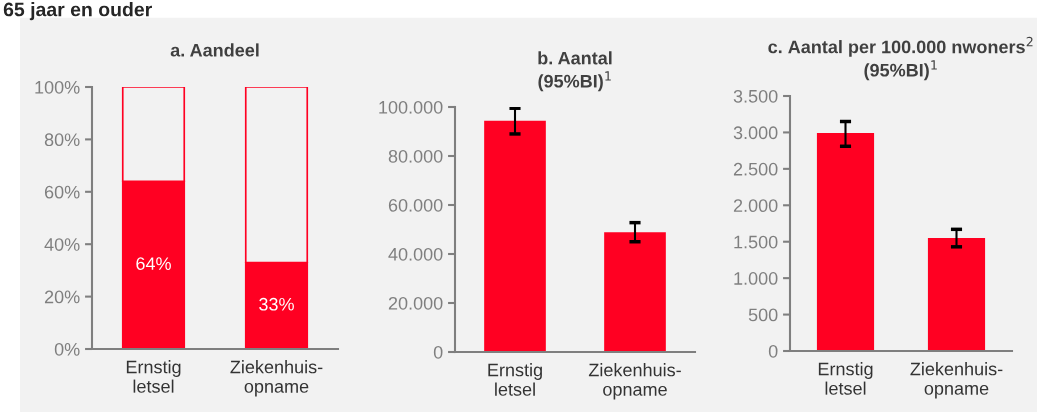 Image resolution: width=1037 pixels, height=412 pixels. What do you see at coordinates (575, 71) in the screenshot?
I see `chart-title: b. Aantal (95%BI)$^{1}$` at bounding box center [575, 71].